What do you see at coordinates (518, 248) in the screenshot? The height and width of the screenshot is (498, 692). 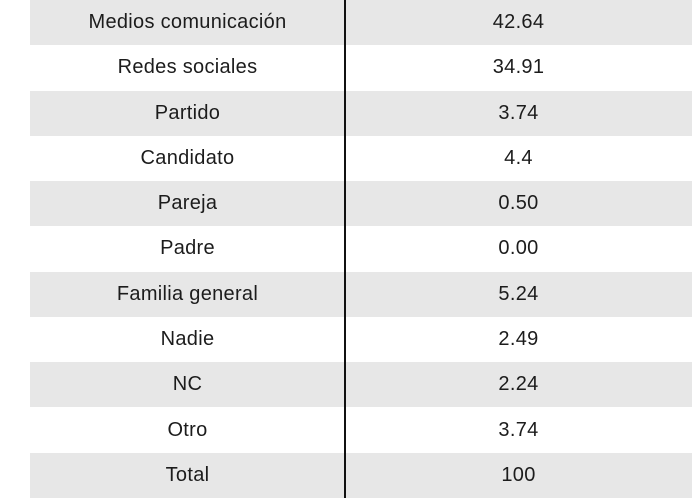 I see `row-value: 0.00` at bounding box center [518, 248].